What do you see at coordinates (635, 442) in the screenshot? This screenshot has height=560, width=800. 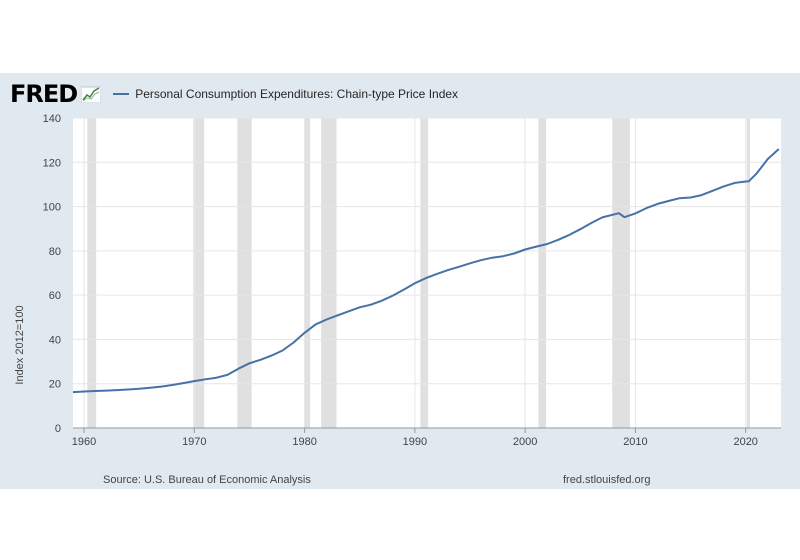 I see `x-tick-label: 2010` at bounding box center [635, 442].